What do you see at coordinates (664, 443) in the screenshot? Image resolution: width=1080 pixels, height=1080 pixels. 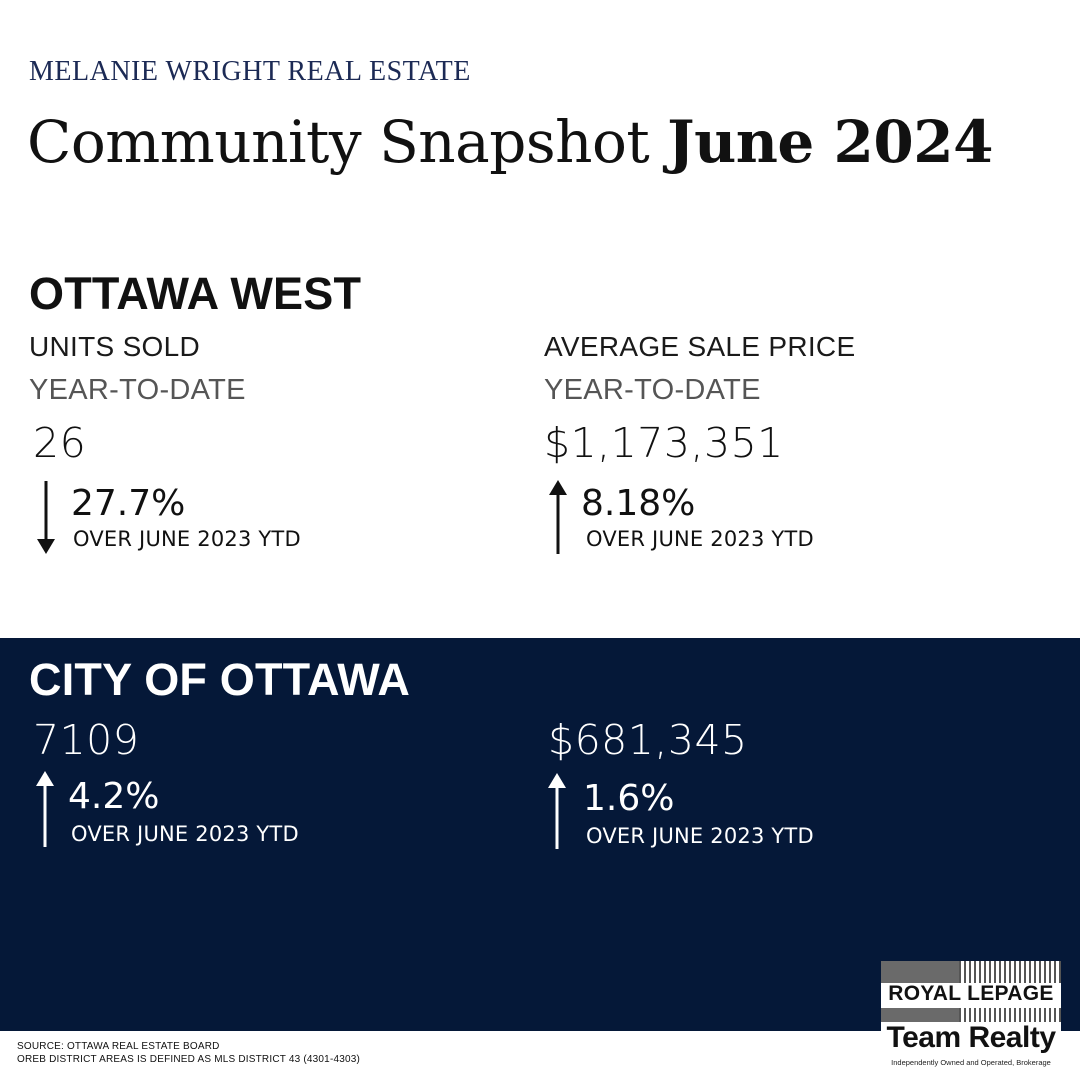 I see `avg-price-value: $1,173,351` at bounding box center [664, 443].